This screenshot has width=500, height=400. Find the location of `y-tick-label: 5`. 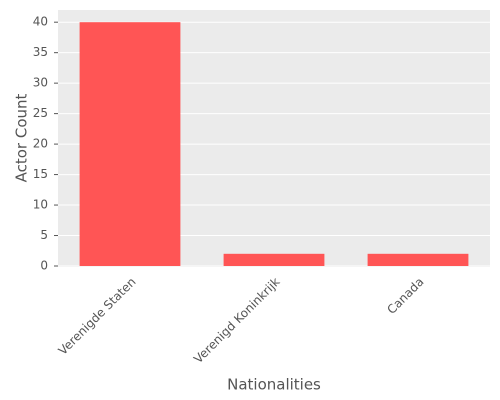

y-tick-label: 5 is located at coordinates (44, 235).